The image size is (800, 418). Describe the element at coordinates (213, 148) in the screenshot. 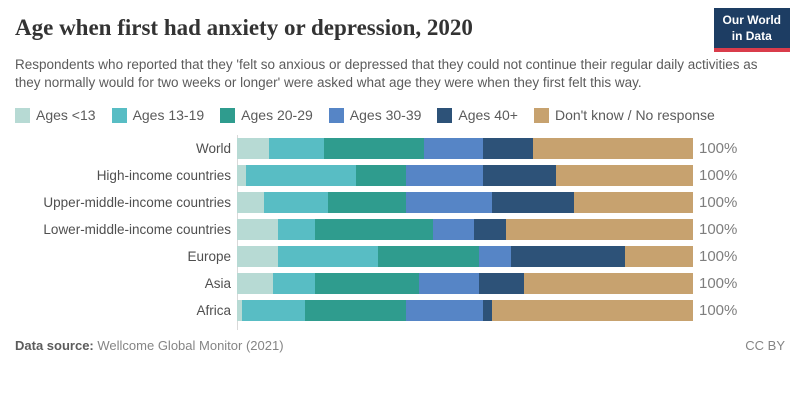

I see `row-label: World` at that location.